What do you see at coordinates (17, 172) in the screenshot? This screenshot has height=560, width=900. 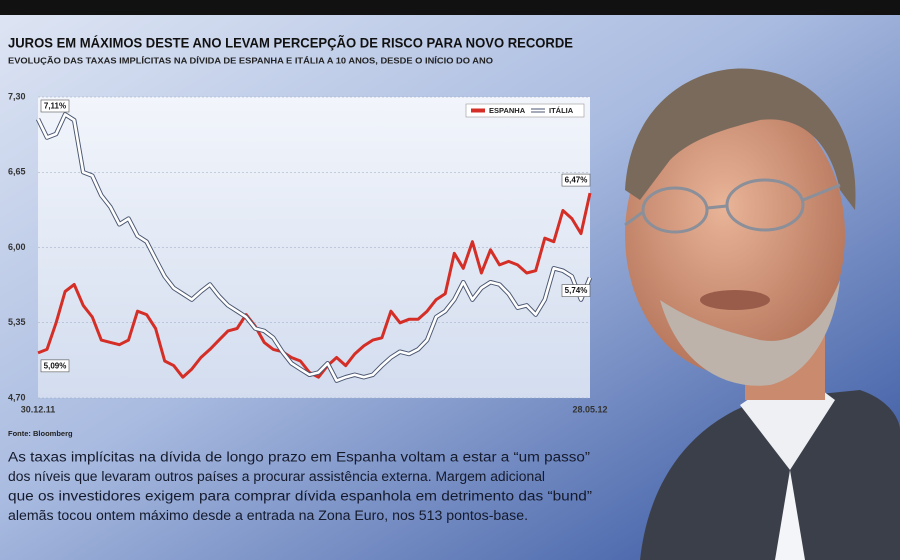 I see `y-tick-label: 6,65` at bounding box center [17, 172].